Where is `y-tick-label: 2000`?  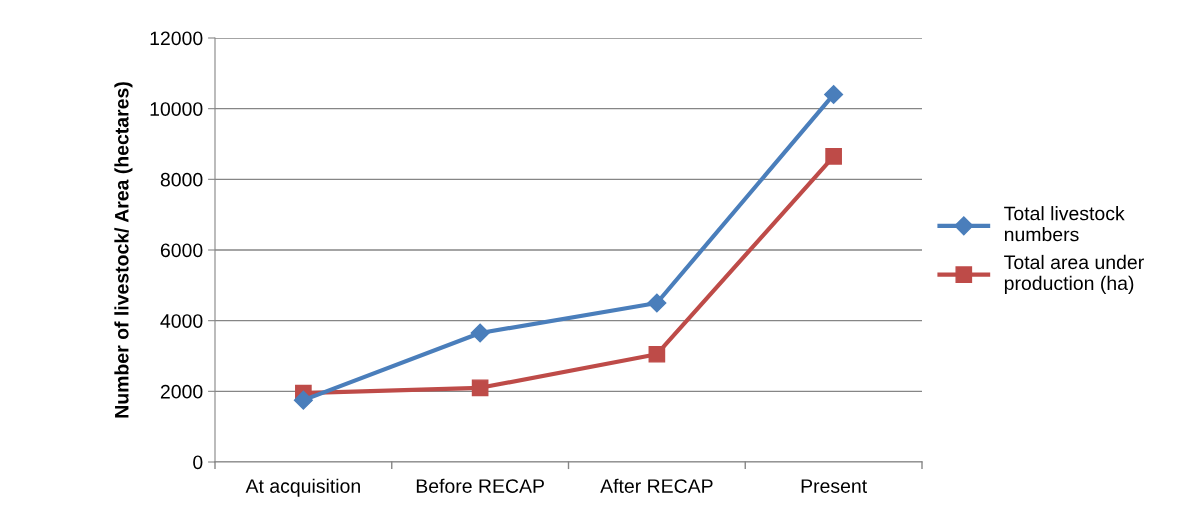 y-tick-label: 2000 is located at coordinates (181, 391).